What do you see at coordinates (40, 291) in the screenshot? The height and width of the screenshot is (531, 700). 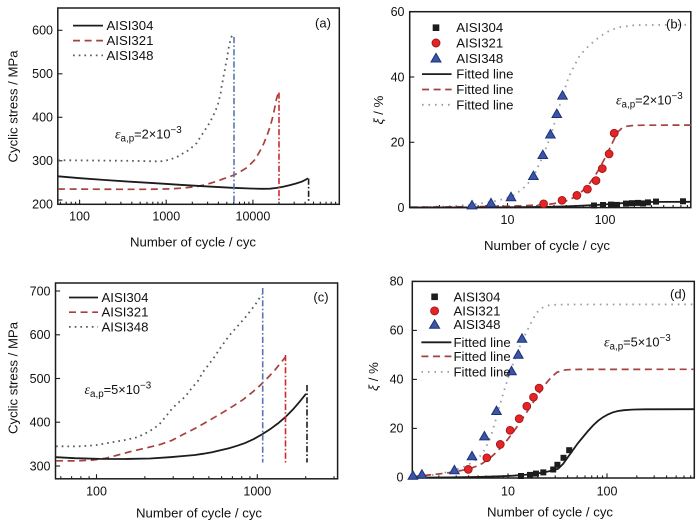 I see `svg-text: 700` at bounding box center [40, 291].